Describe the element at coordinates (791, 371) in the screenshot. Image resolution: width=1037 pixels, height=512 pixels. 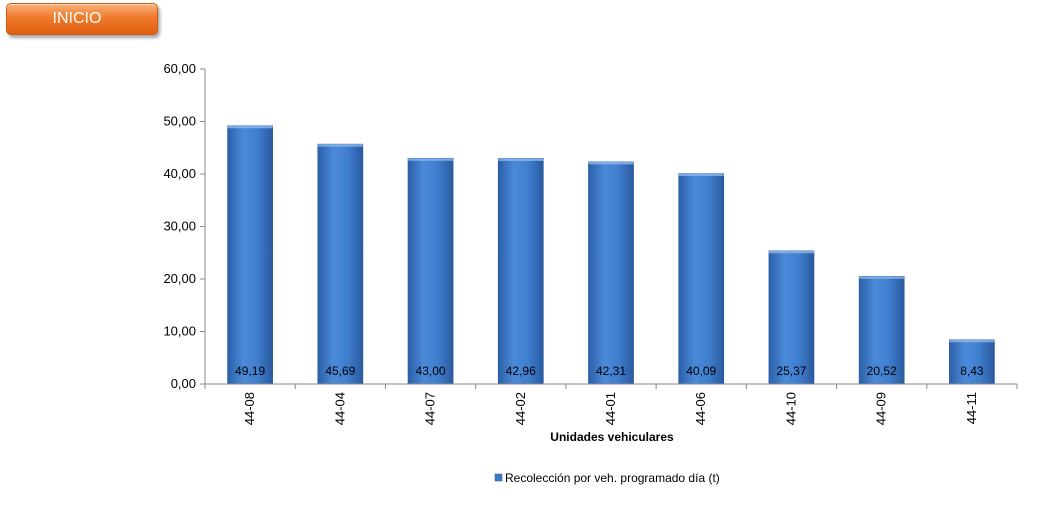
I see `bar-value-label: 25,37` at that location.